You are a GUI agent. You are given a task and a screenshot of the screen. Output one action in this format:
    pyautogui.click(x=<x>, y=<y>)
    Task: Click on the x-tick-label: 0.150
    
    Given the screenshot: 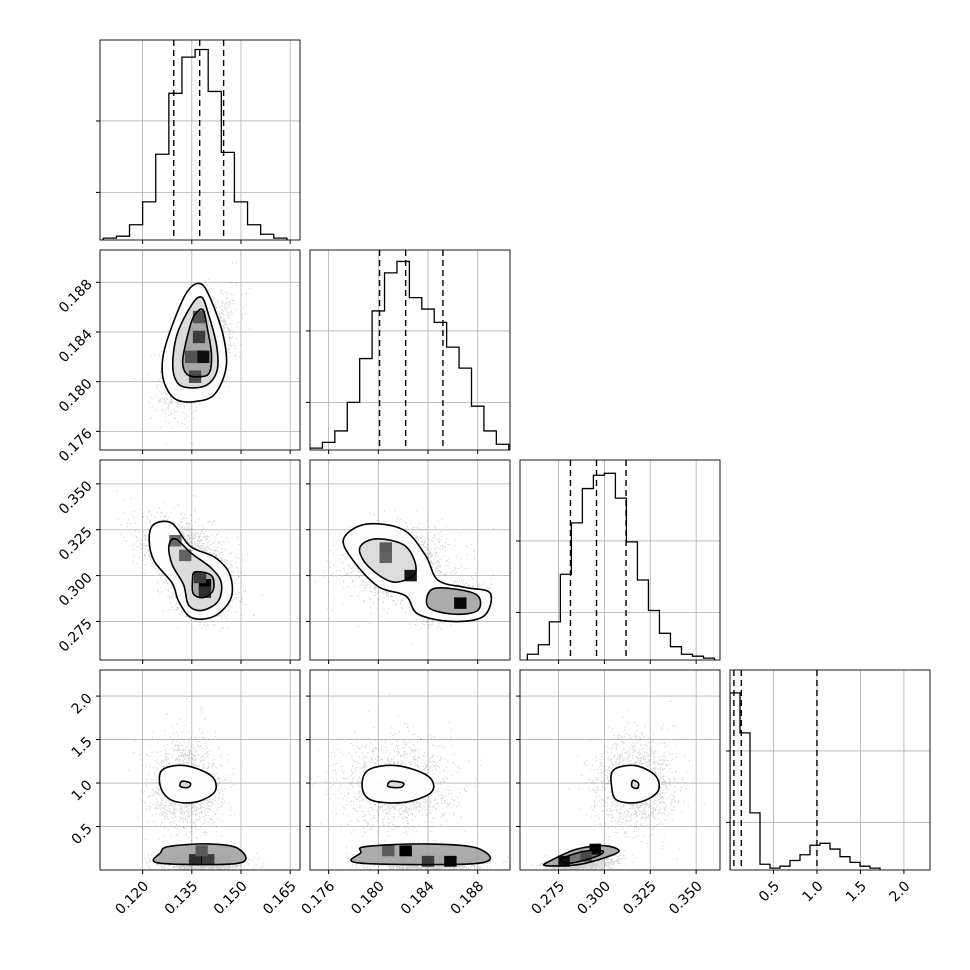 What is the action you would take?
    pyautogui.click(x=231, y=898)
    